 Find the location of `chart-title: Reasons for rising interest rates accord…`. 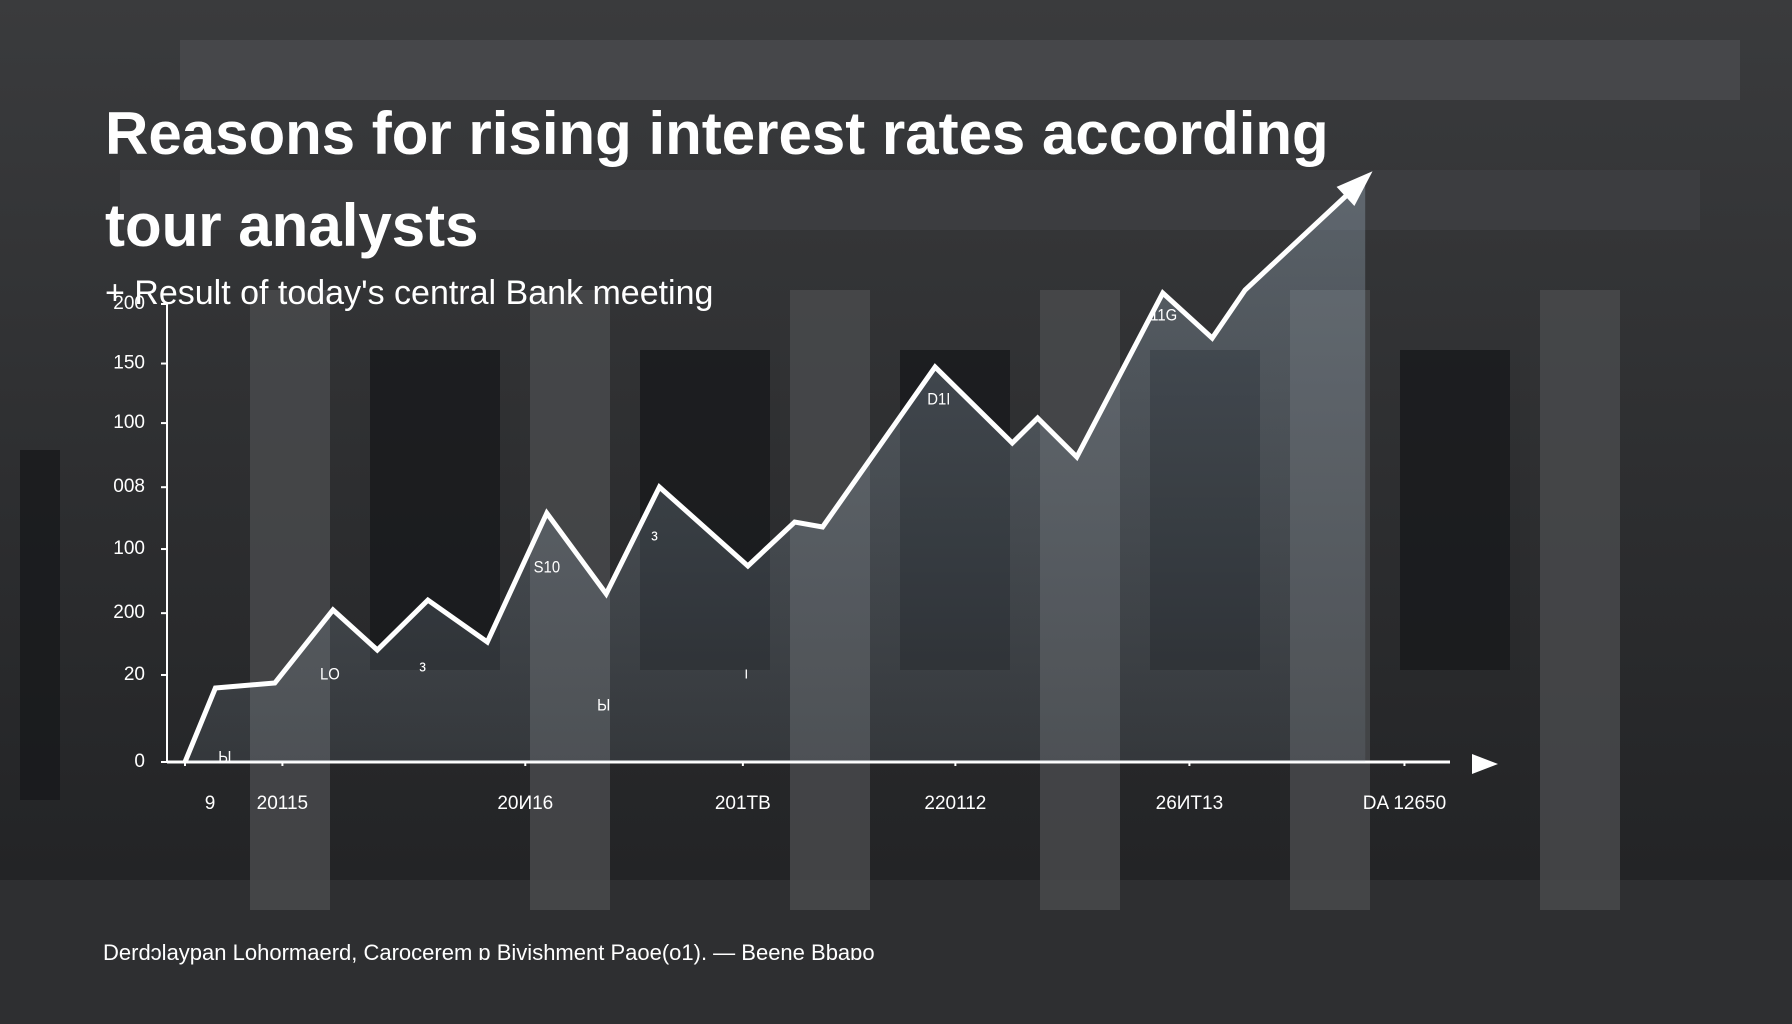

chart-title: Reasons for rising interest rates accord… is located at coordinates (717, 179).